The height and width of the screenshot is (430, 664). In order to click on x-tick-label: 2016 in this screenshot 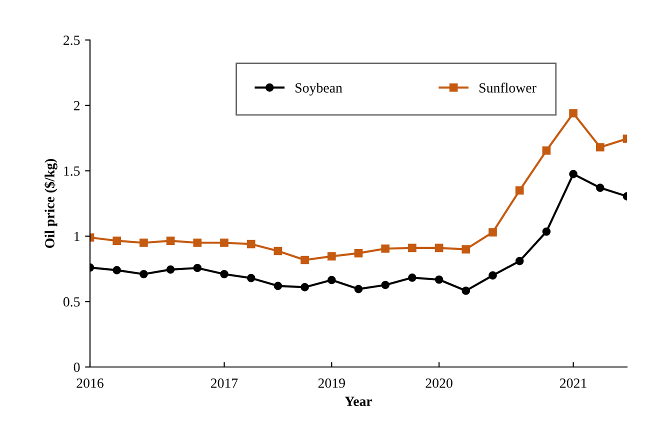, I will do `click(90, 383)`.